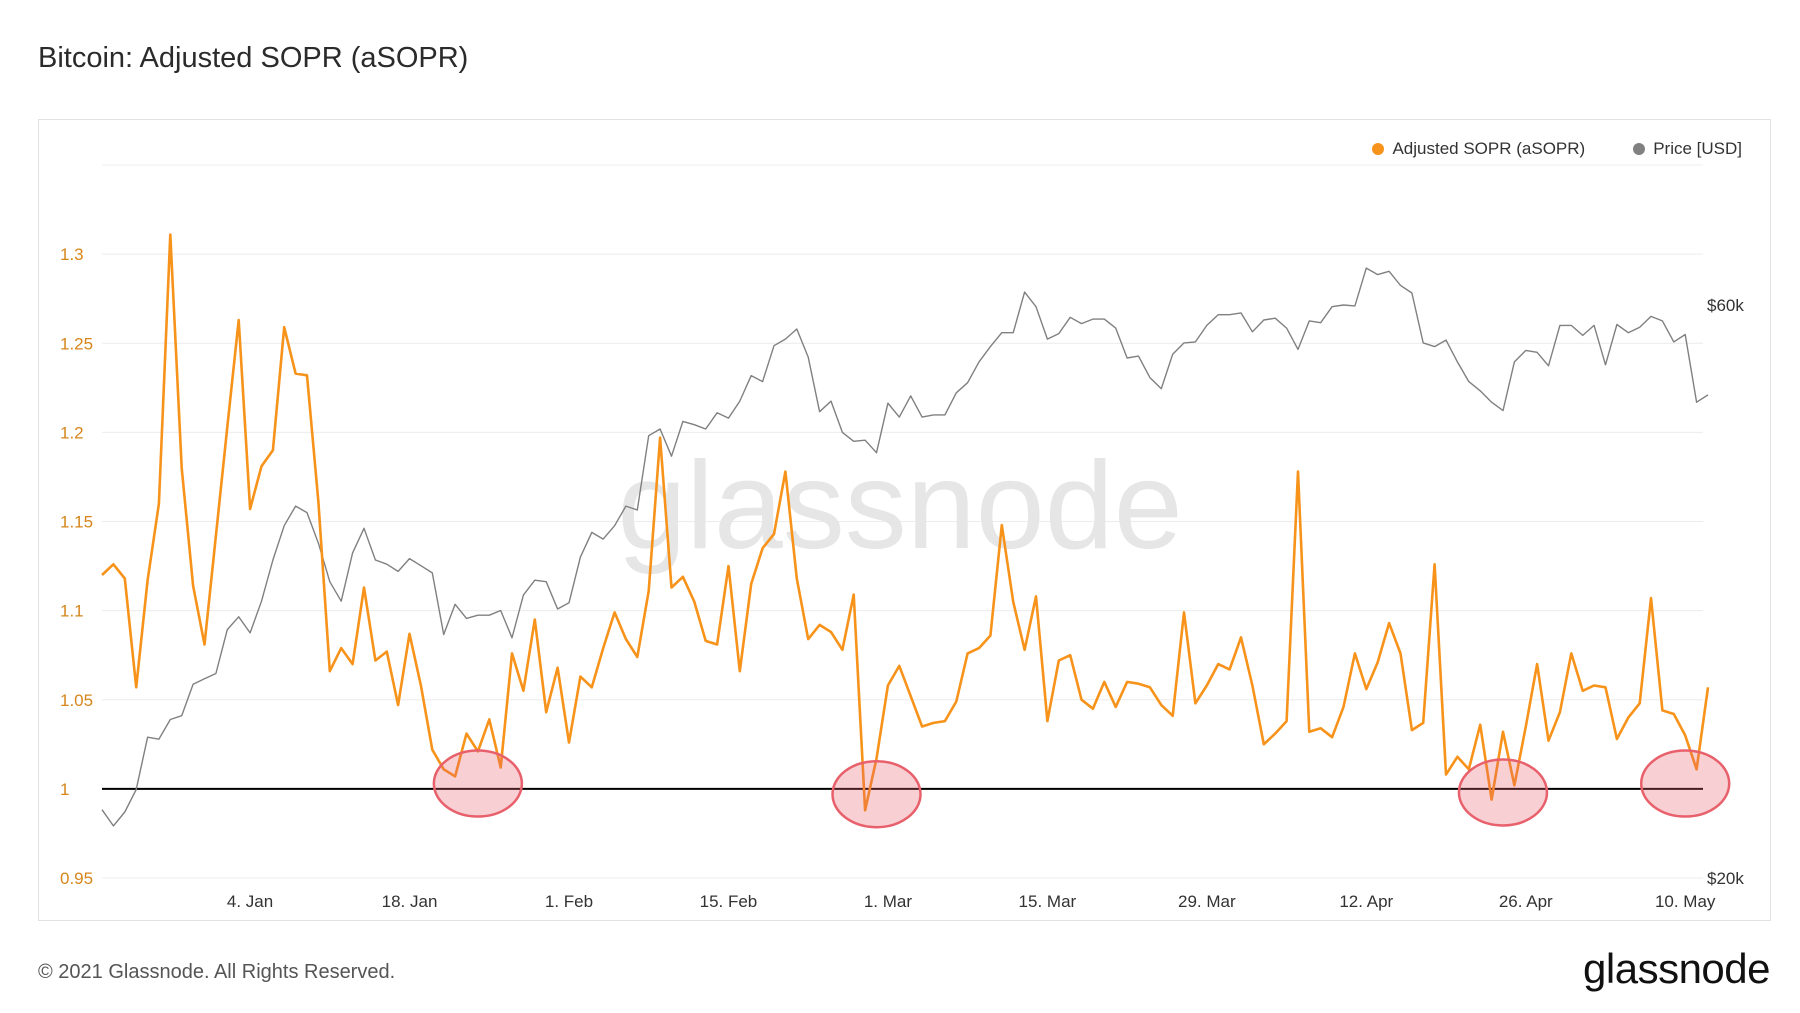  I want to click on y-right-tick-label: $20k, so click(1725, 878).